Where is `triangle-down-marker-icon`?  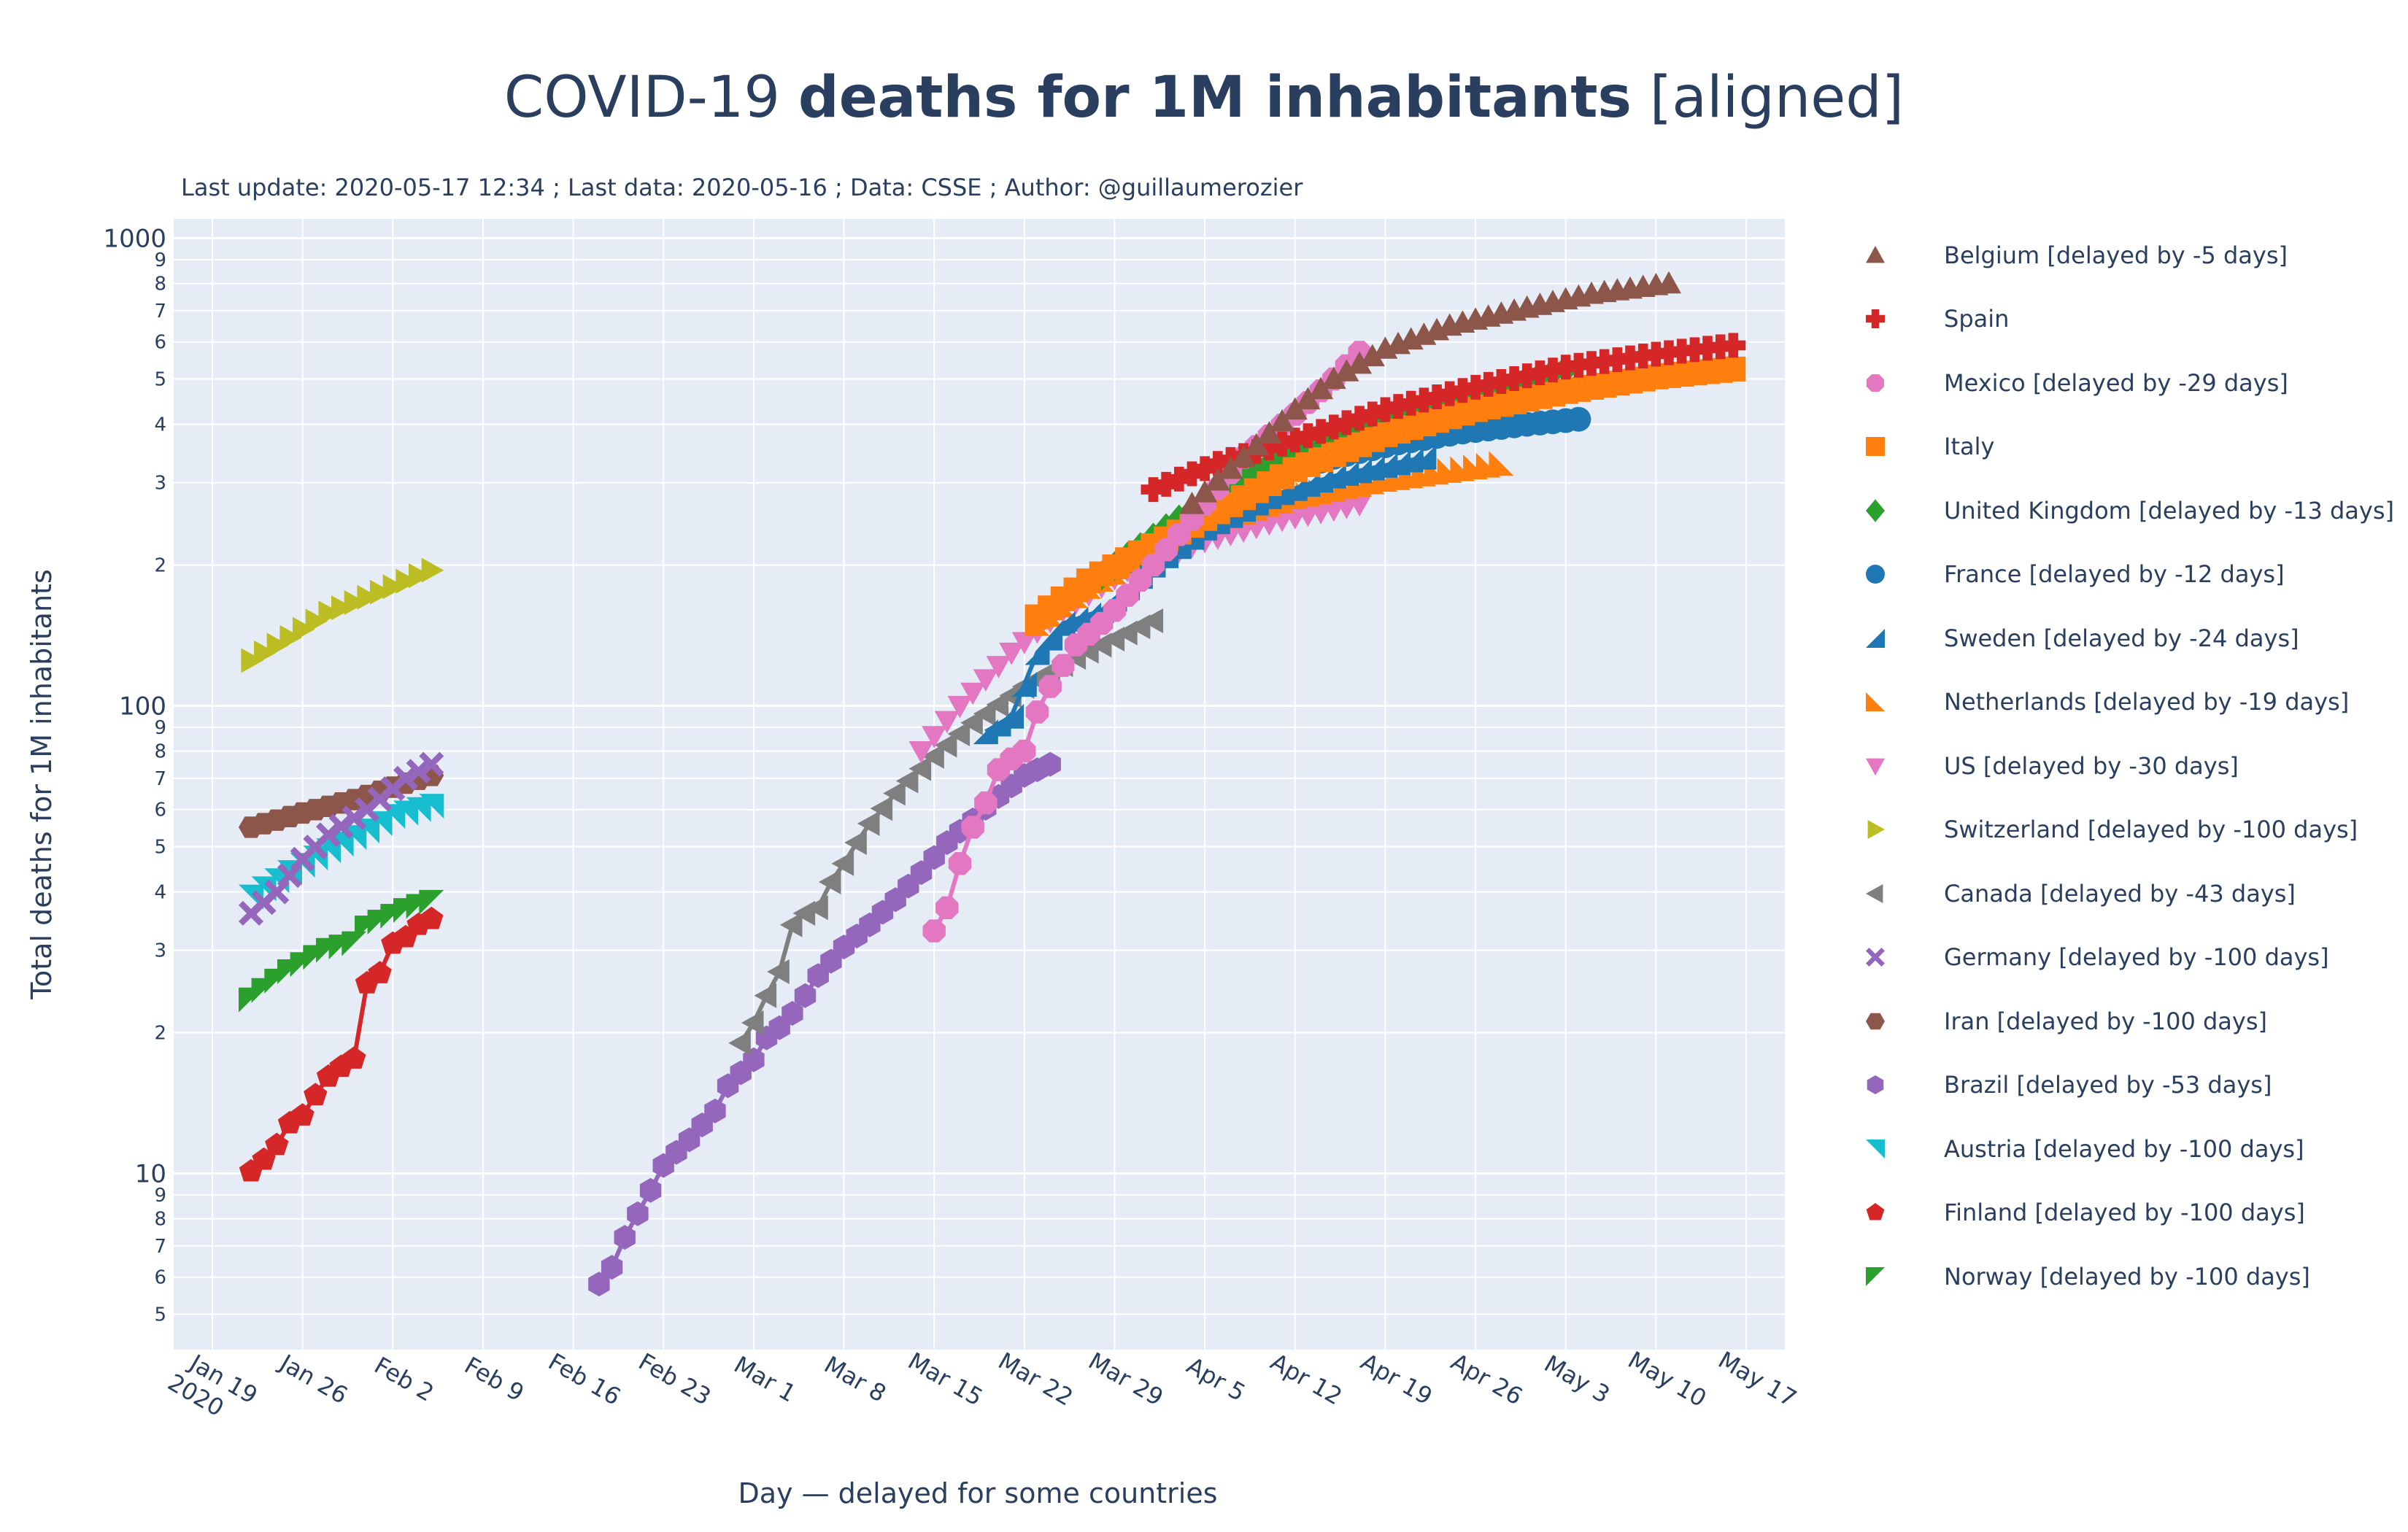
triangle-down-marker-icon is located at coordinates (1875, 767).